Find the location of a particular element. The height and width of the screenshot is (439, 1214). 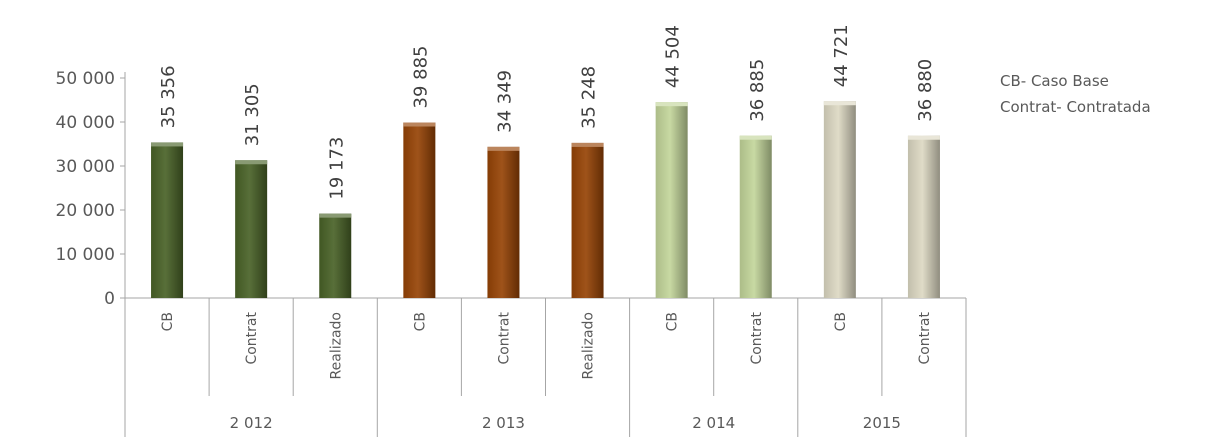

y-tick-label: 10 000 is located at coordinates (85, 255).